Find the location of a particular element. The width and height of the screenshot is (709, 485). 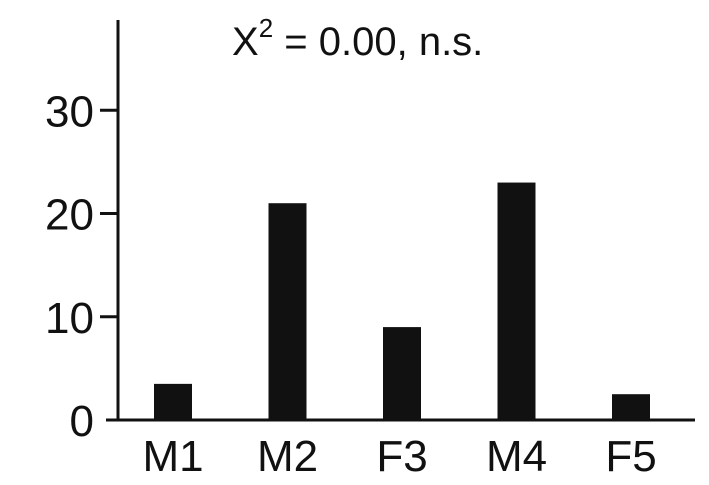

bar-m2 is located at coordinates (287, 311).